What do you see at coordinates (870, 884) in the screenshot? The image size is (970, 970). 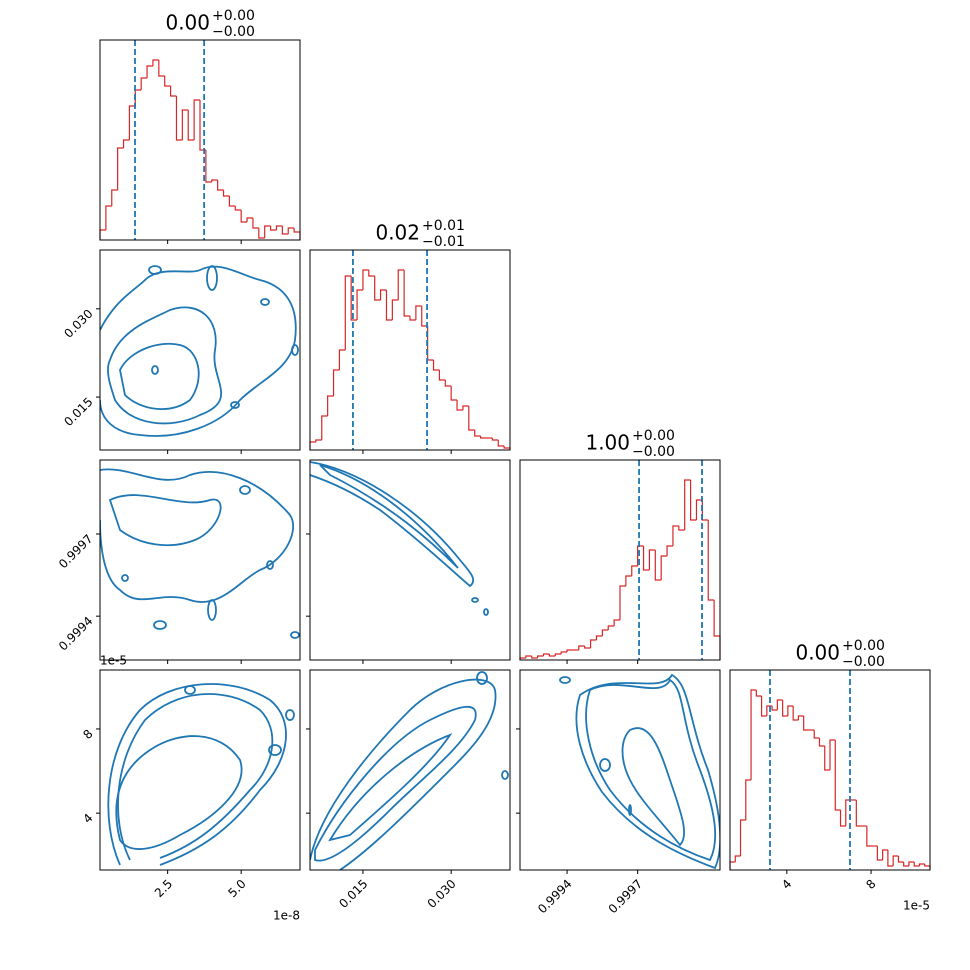 I see `x-tick-label: 8` at bounding box center [870, 884].